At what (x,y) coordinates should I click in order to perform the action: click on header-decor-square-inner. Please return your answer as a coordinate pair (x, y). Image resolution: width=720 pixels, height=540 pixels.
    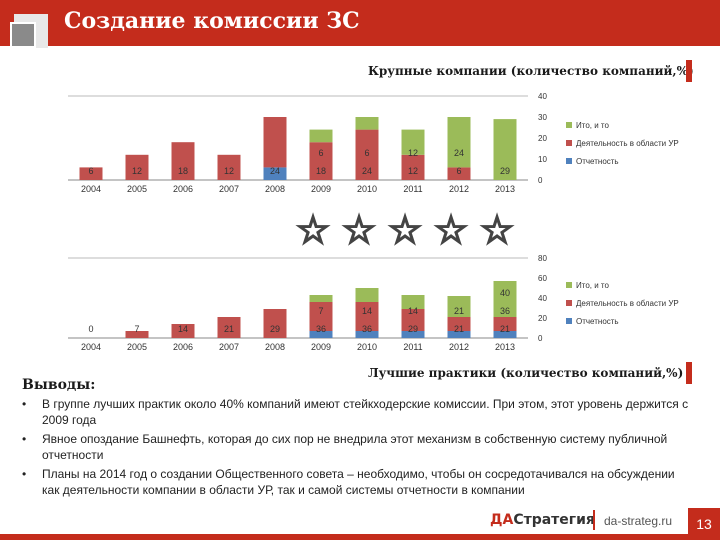
    Looking at the image, I should click on (23, 35).